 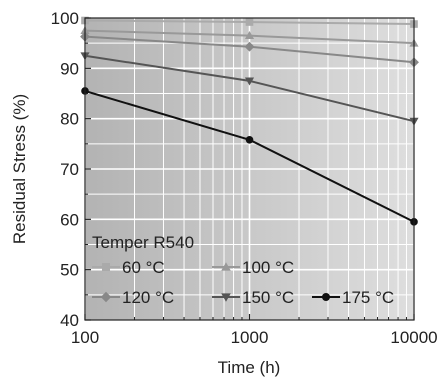 I want to click on y-tick-label: 60, so click(x=69, y=219).